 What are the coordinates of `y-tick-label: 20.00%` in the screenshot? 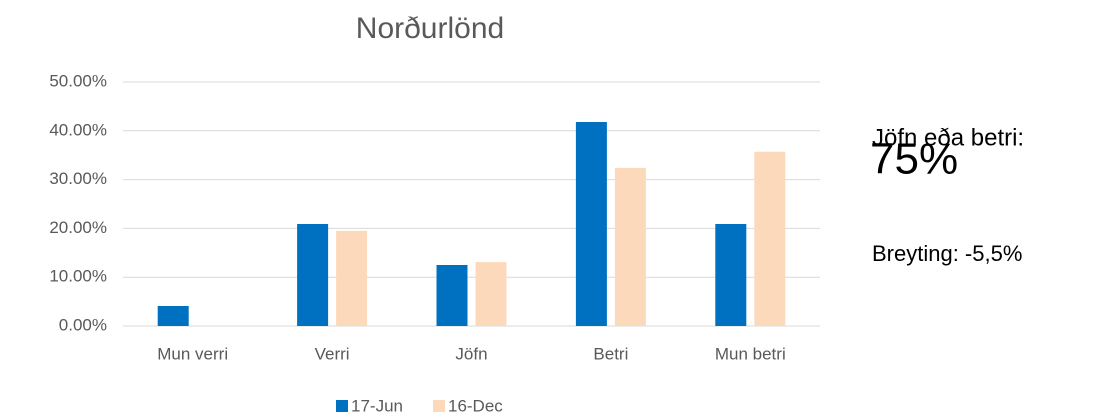 It's located at (78, 227).